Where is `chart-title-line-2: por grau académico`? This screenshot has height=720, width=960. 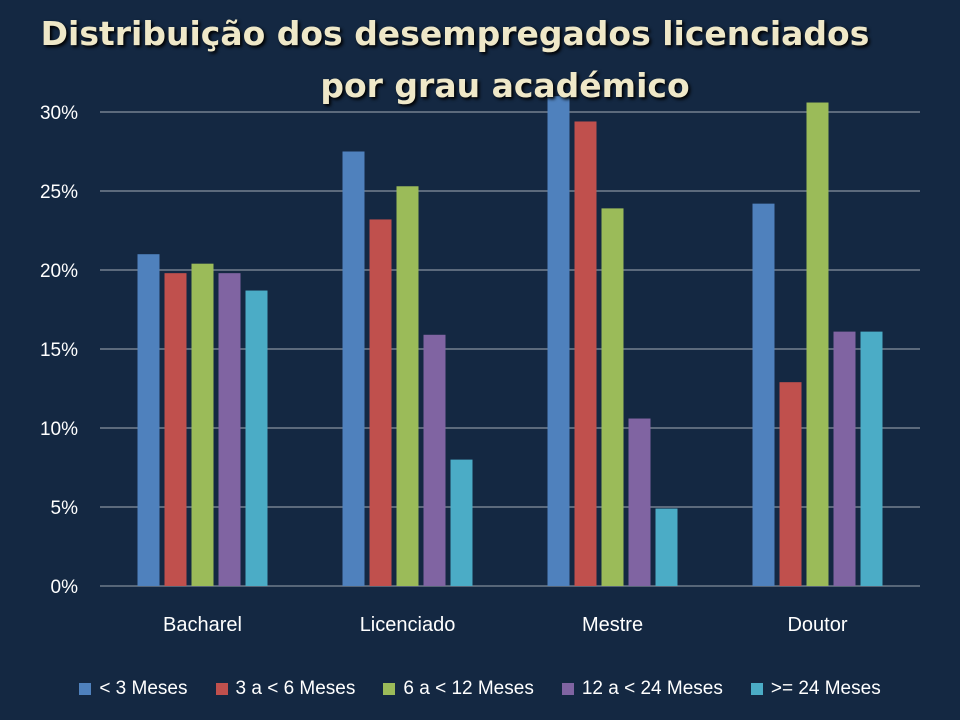 chart-title-line-2: por grau académico is located at coordinates (505, 85).